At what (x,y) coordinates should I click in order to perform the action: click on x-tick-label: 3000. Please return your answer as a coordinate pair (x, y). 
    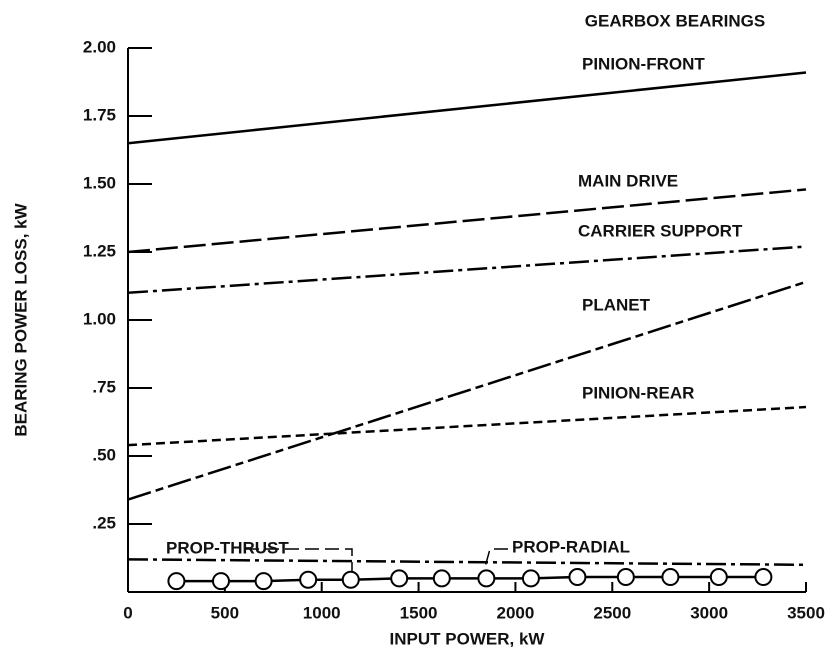
    Looking at the image, I should click on (709, 612).